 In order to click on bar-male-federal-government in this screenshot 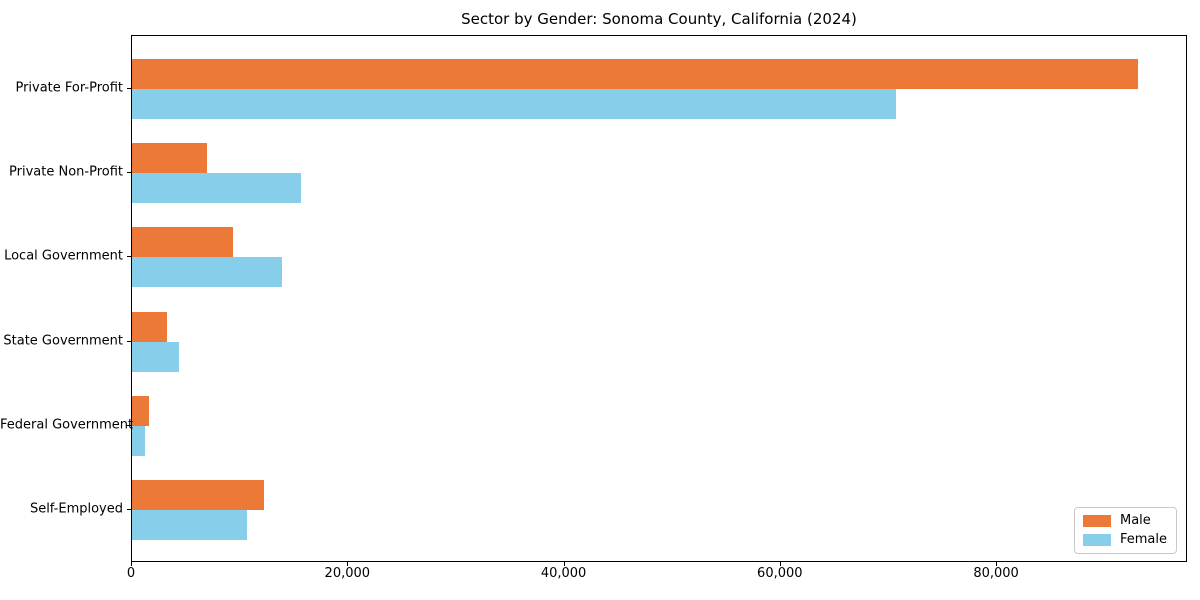, I will do `click(141, 410)`.